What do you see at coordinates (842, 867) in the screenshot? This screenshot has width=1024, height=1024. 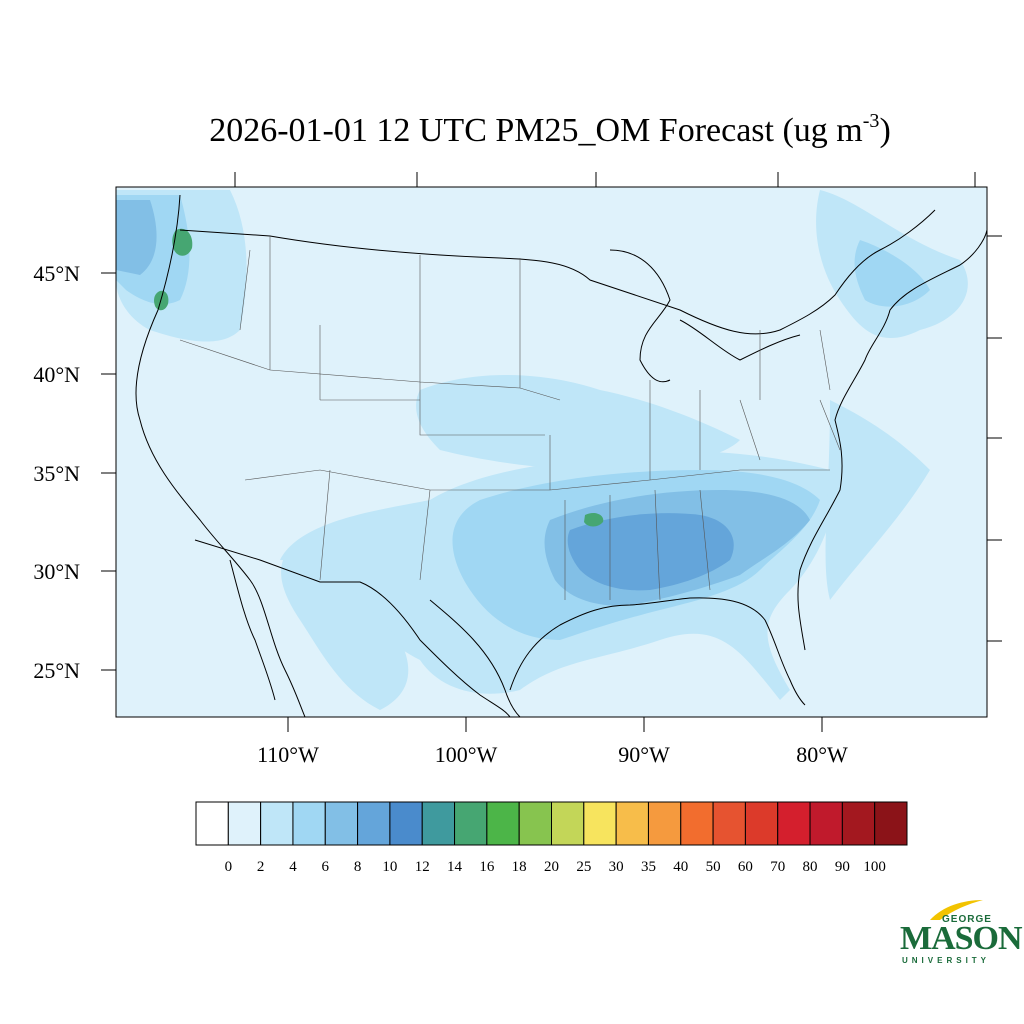 I see `colorbar-label: 90` at bounding box center [842, 867].